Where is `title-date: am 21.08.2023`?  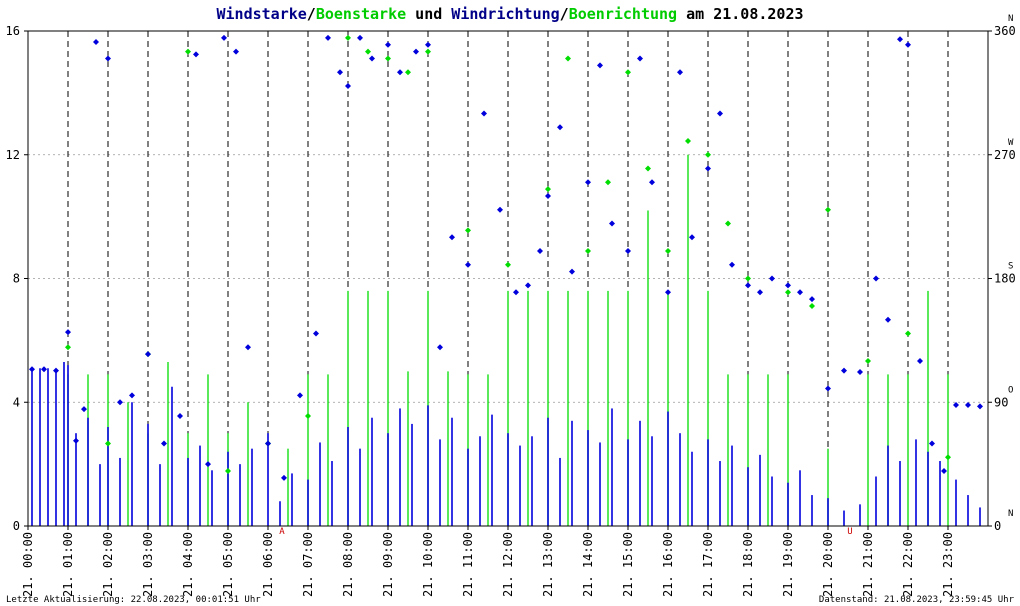 title-date: am 21.08.2023 is located at coordinates (740, 14).